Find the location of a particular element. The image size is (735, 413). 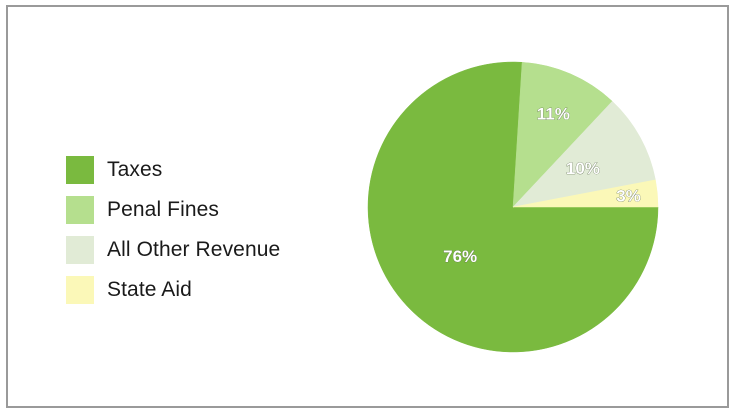

legend-item-state-aid: State Aid is located at coordinates (211, 290).